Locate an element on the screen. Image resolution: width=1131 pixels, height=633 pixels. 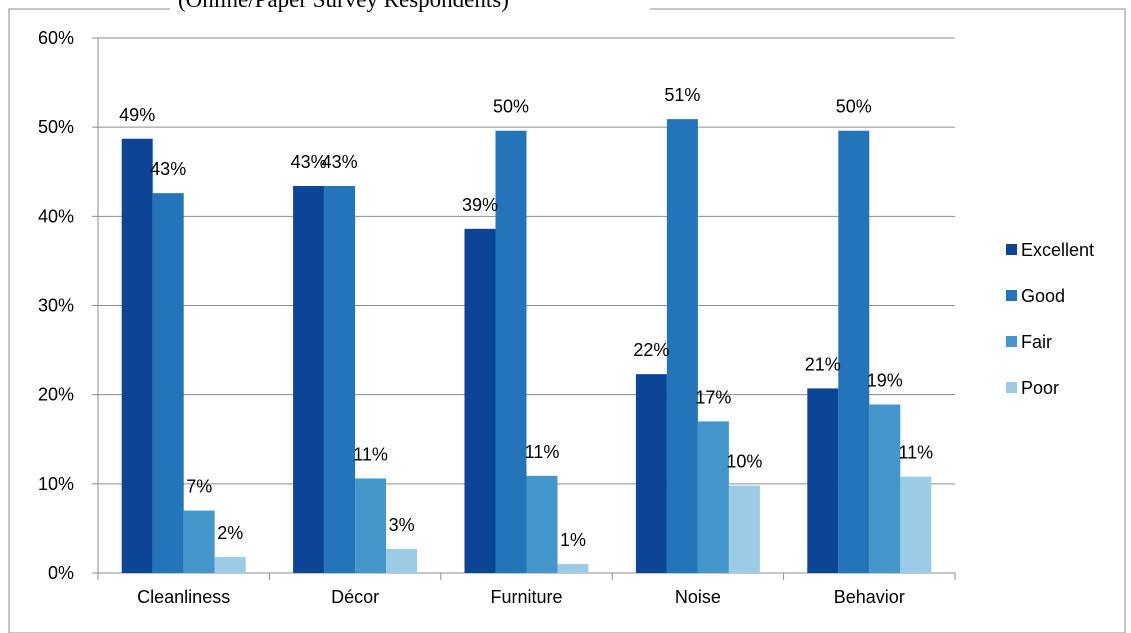
x-axis-categories: Cleanliness Décor Furniture Noise Behavior is located at coordinates (521, 597).